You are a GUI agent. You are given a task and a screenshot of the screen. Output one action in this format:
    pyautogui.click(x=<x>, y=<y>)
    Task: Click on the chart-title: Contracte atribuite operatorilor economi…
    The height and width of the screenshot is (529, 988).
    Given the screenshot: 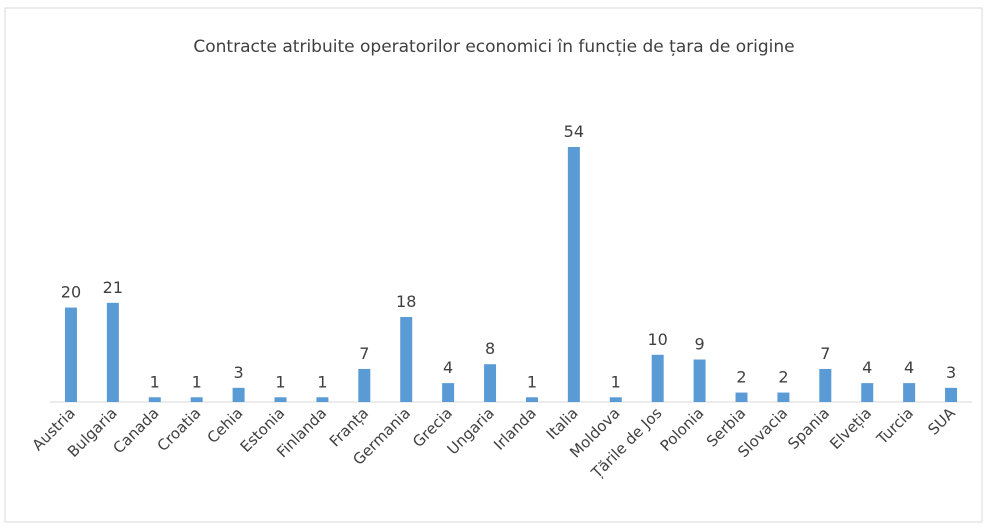 What is the action you would take?
    pyautogui.click(x=493, y=47)
    